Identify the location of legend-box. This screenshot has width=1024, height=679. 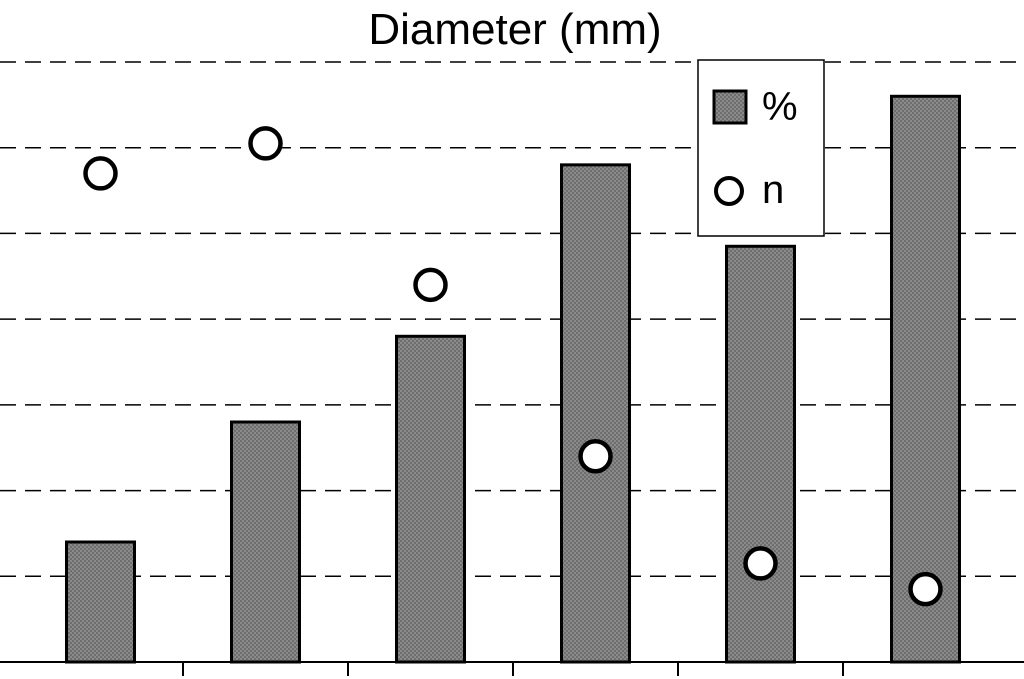
(761, 148).